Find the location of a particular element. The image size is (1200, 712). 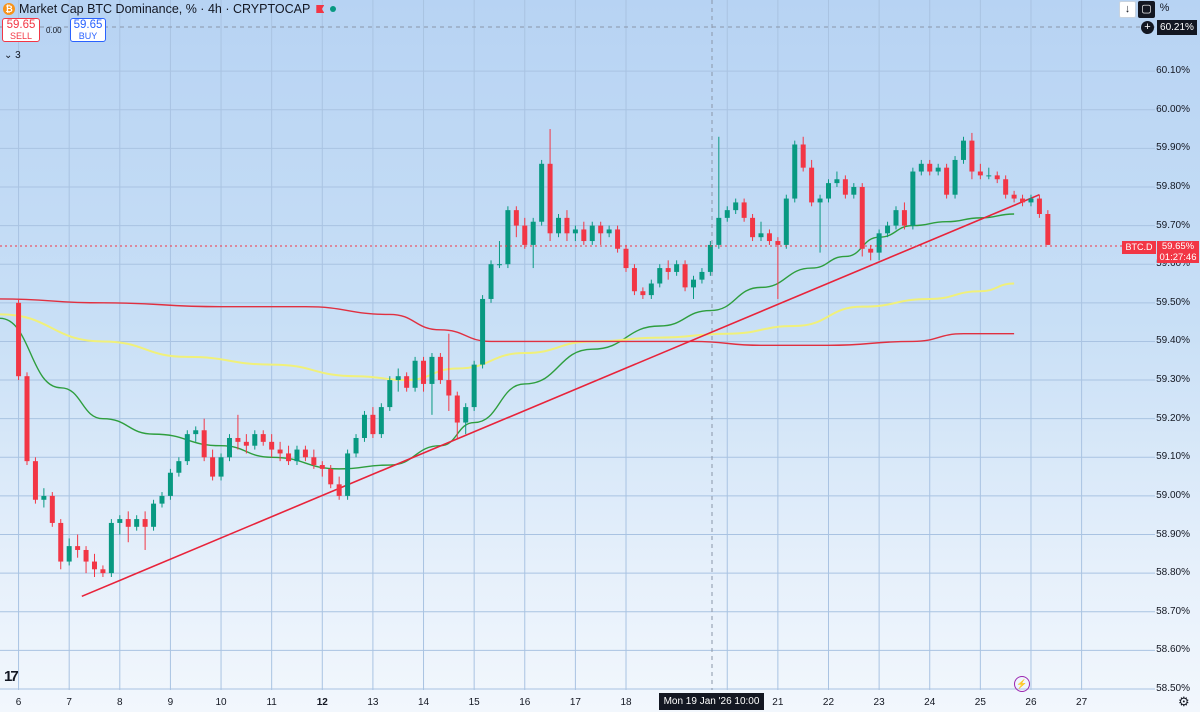

indicators-toggle: ⌄ 3 is located at coordinates (12, 55).